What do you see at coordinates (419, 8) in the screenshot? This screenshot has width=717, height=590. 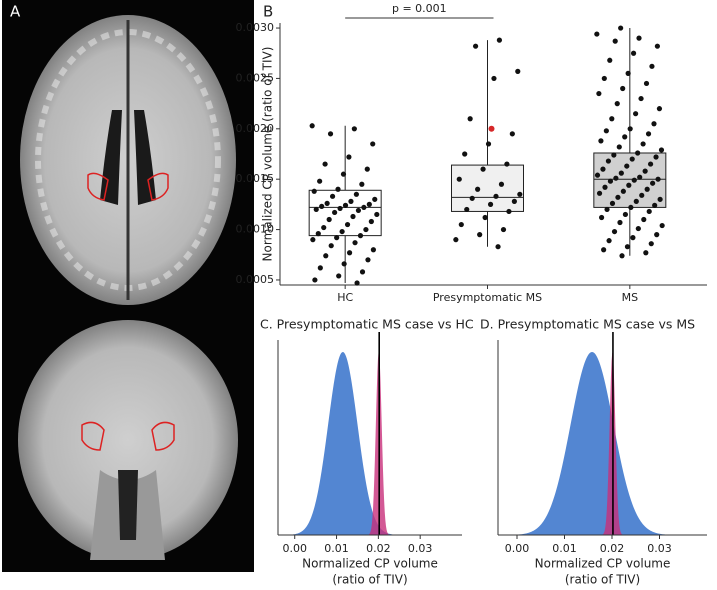 I see `significance-label: p = 0.001` at bounding box center [419, 8].